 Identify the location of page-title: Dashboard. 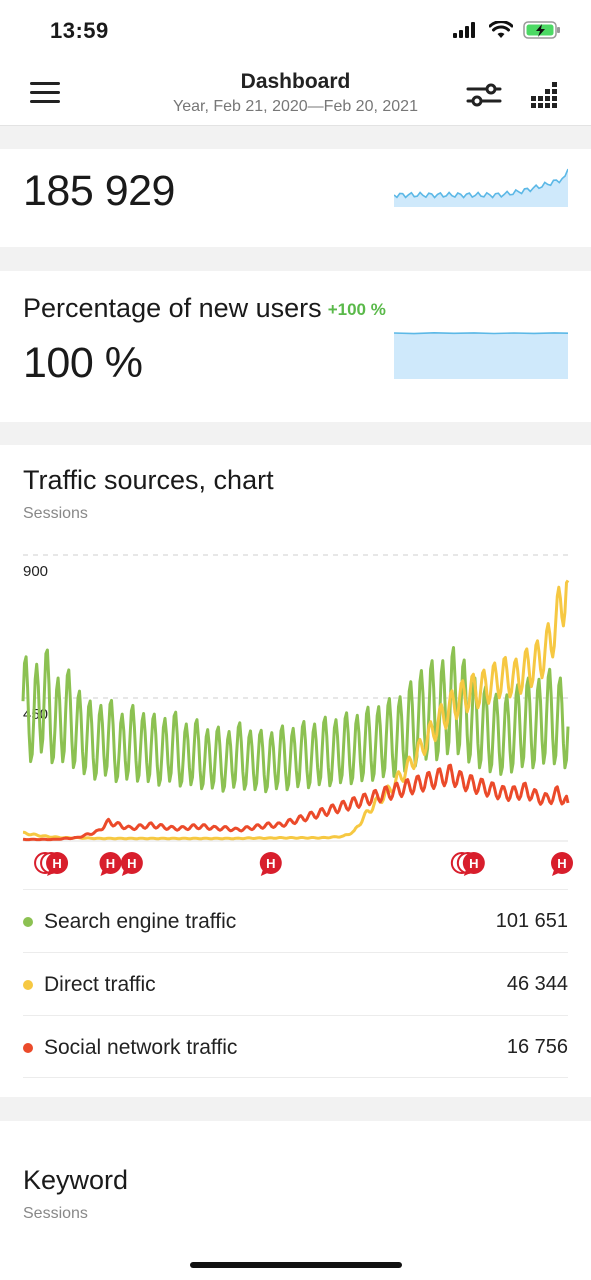
(295, 81).